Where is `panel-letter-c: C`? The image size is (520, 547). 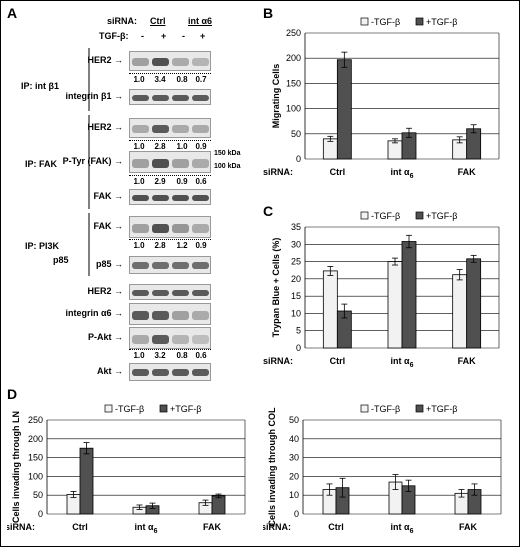 panel-letter-c: C is located at coordinates (268, 211).